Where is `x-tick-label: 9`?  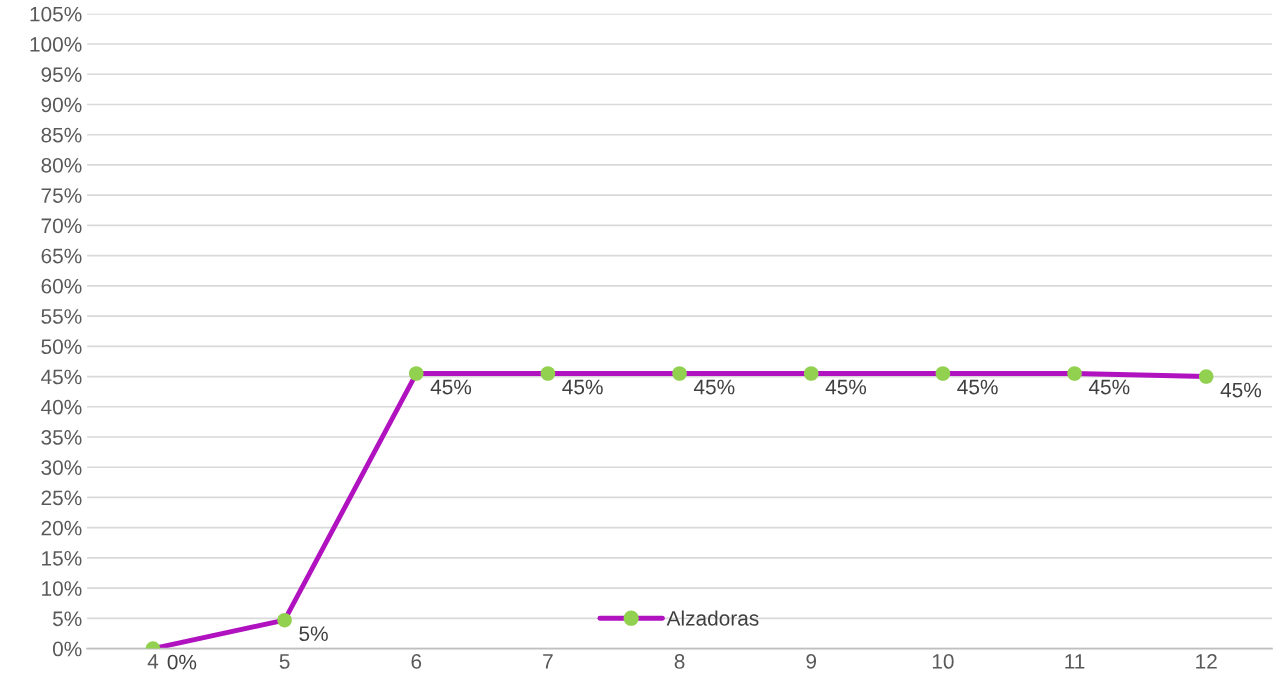
x-tick-label: 9 is located at coordinates (811, 661).